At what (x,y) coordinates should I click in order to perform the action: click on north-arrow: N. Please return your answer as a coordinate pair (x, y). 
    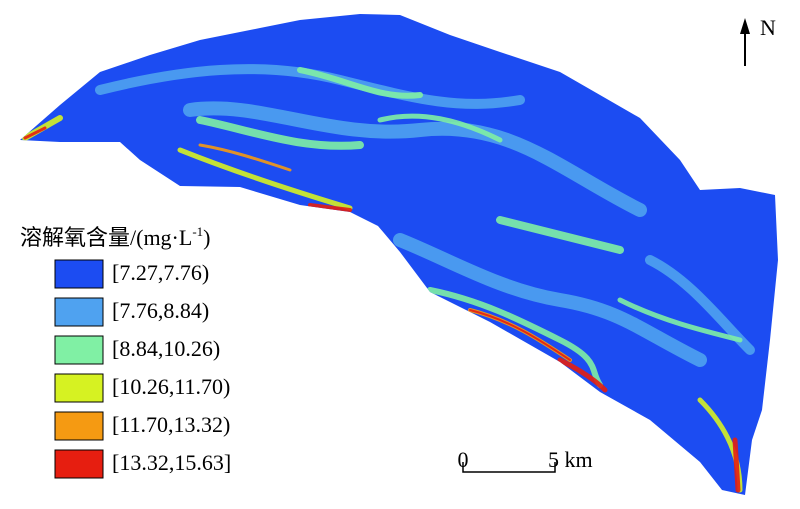
    Looking at the image, I should click on (758, 40).